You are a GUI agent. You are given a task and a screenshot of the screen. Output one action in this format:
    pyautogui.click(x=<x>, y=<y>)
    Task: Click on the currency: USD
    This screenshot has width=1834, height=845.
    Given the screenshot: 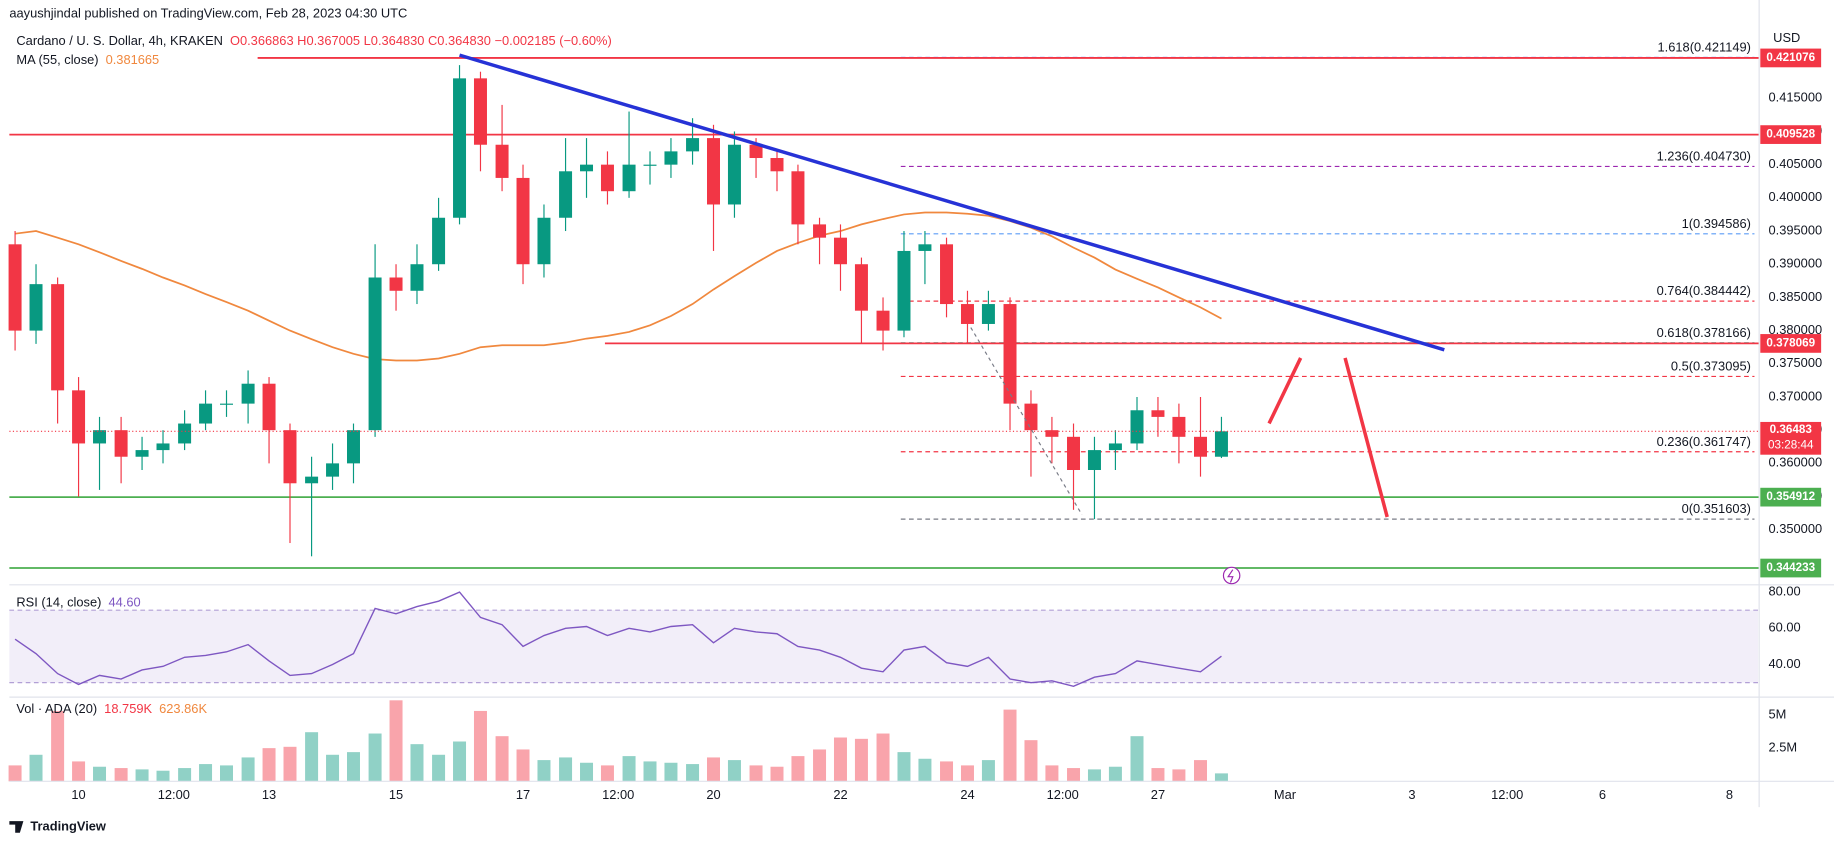 What is the action you would take?
    pyautogui.click(x=1786, y=37)
    